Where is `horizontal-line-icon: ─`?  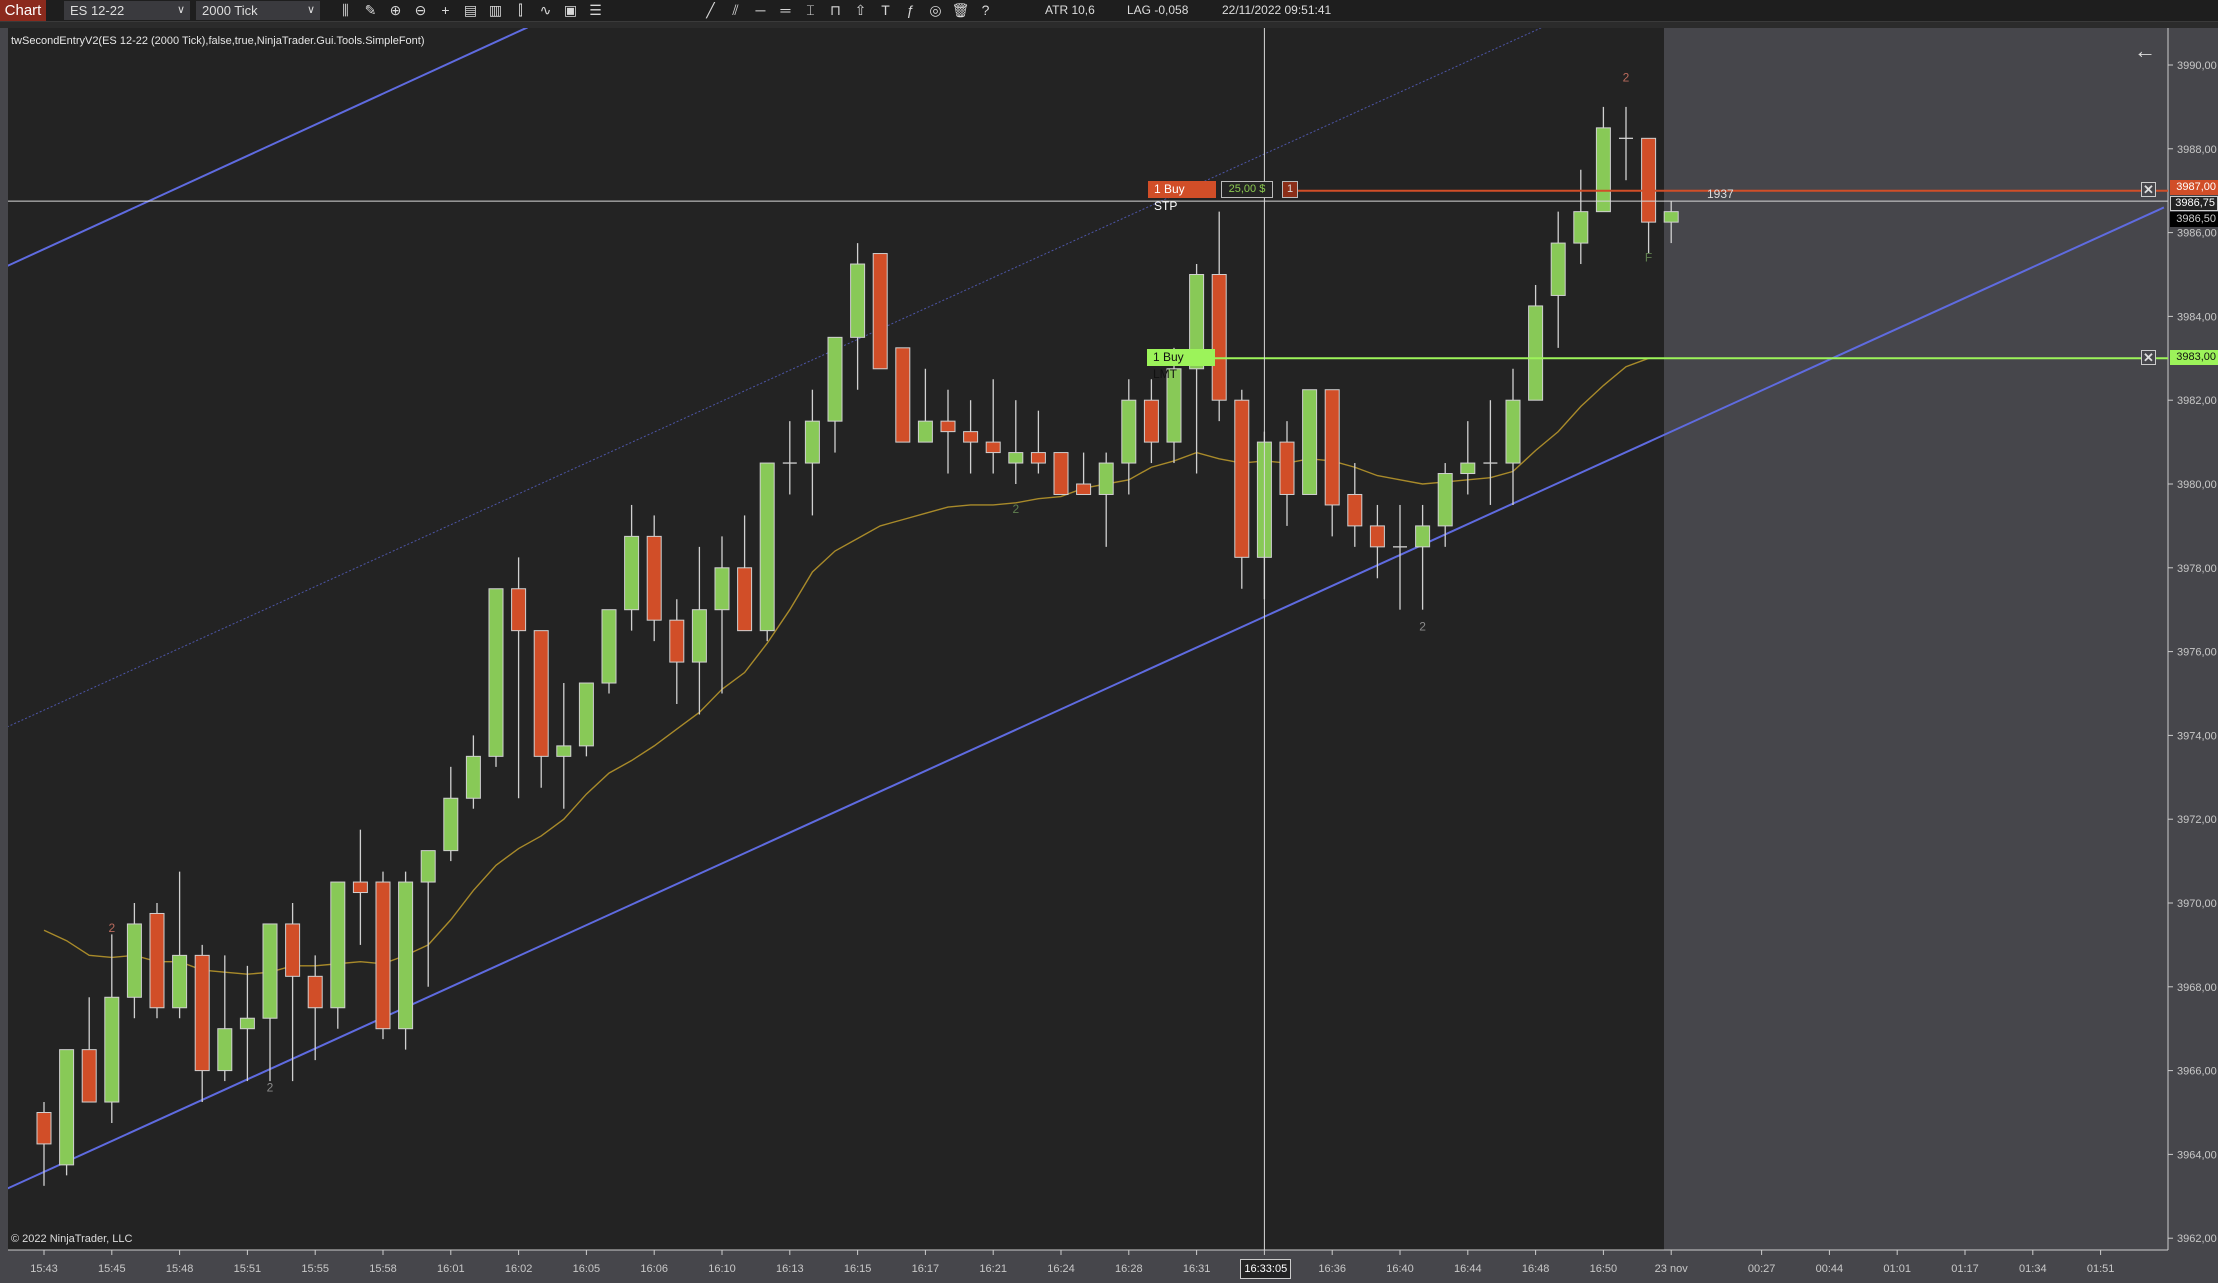 horizontal-line-icon: ─ is located at coordinates (760, 10).